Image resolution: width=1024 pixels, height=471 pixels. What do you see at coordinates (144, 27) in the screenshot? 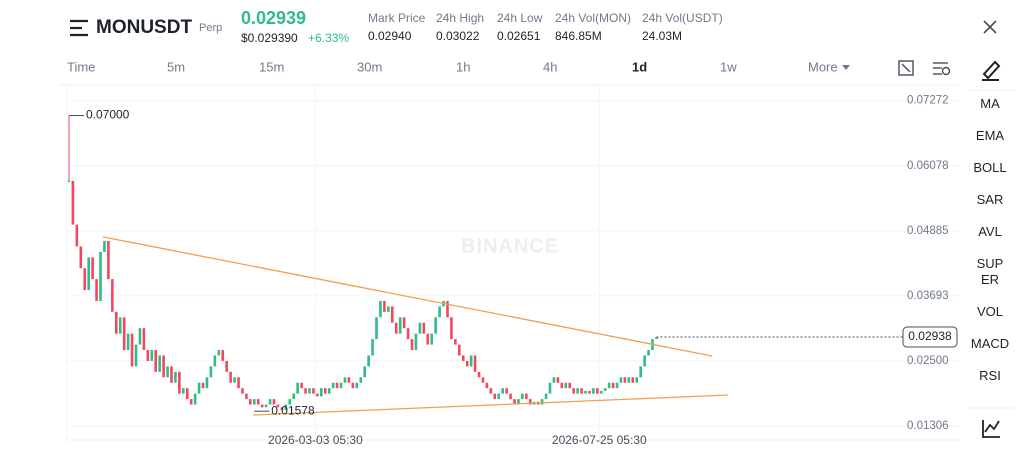
I see `symbol: MONUSDT` at bounding box center [144, 27].